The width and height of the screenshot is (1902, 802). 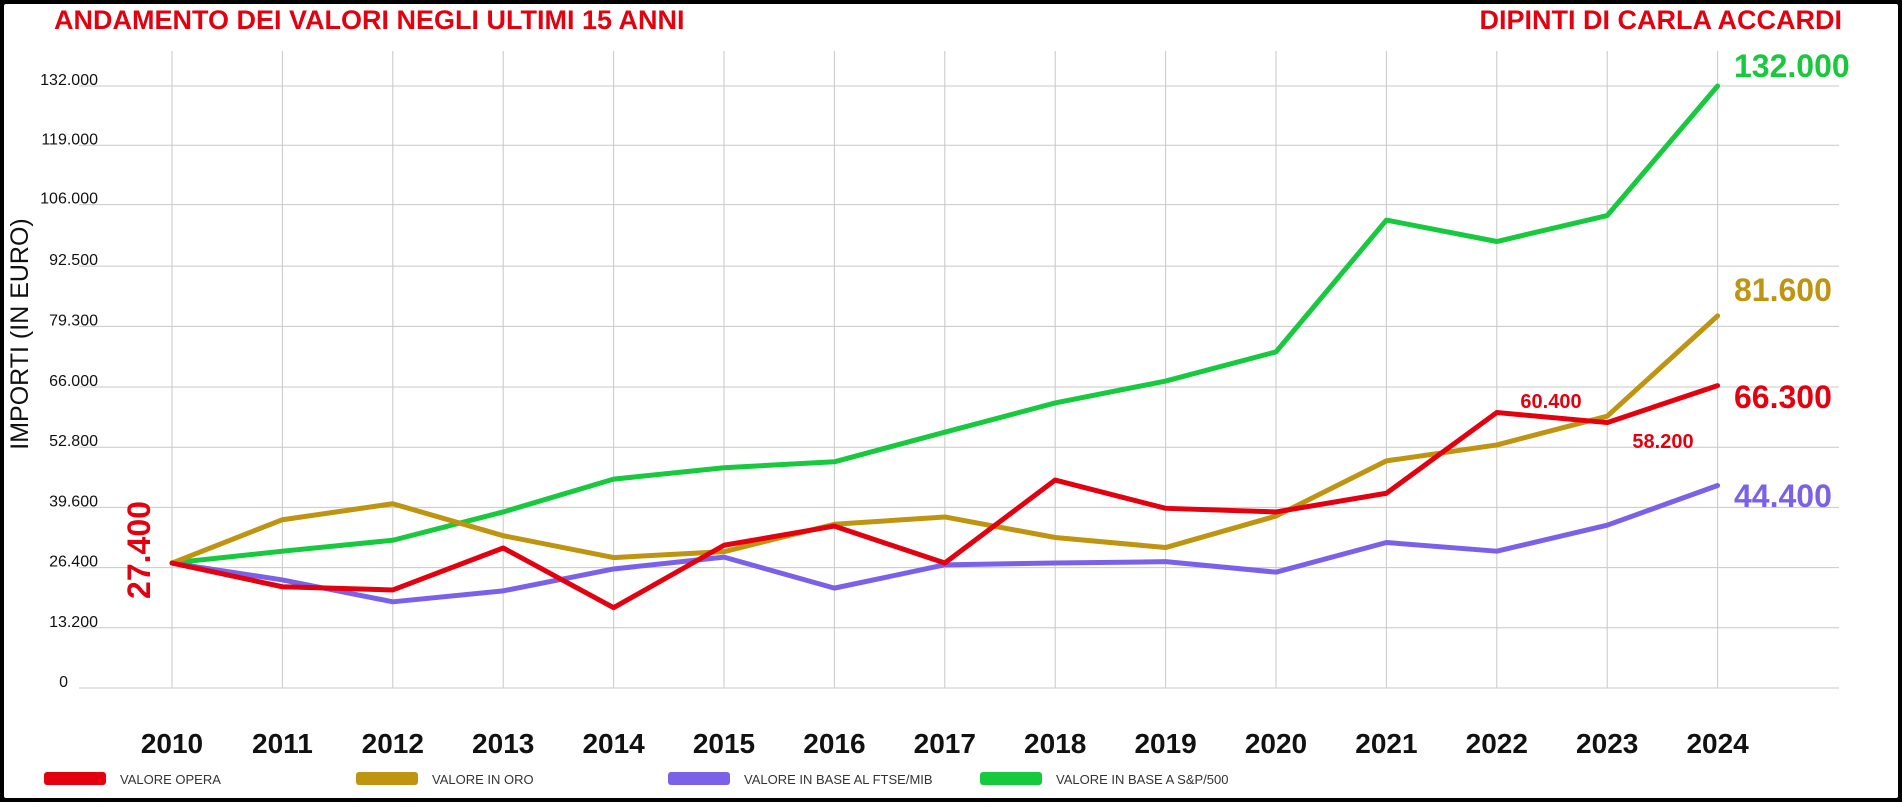 I want to click on x-tick-label: 2013, so click(x=503, y=743).